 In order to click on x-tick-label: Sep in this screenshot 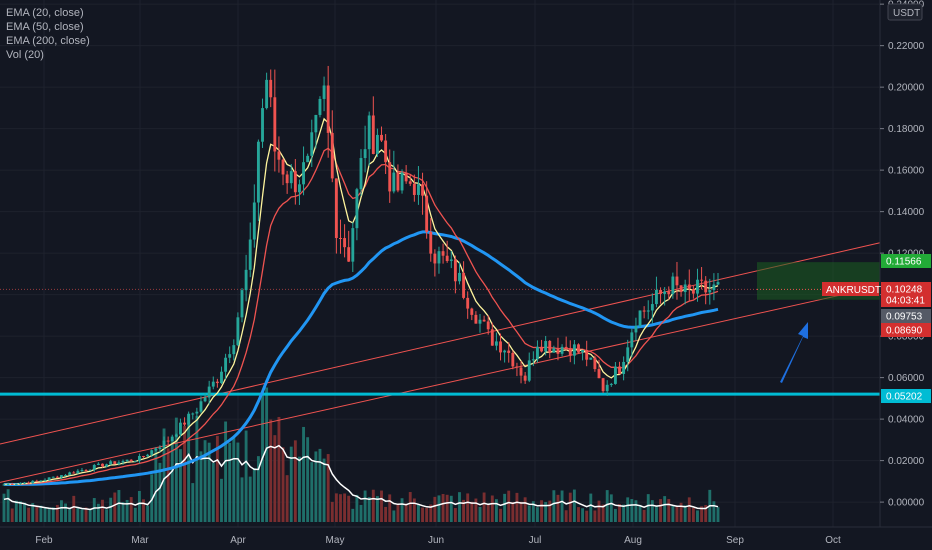, I will do `click(735, 540)`.